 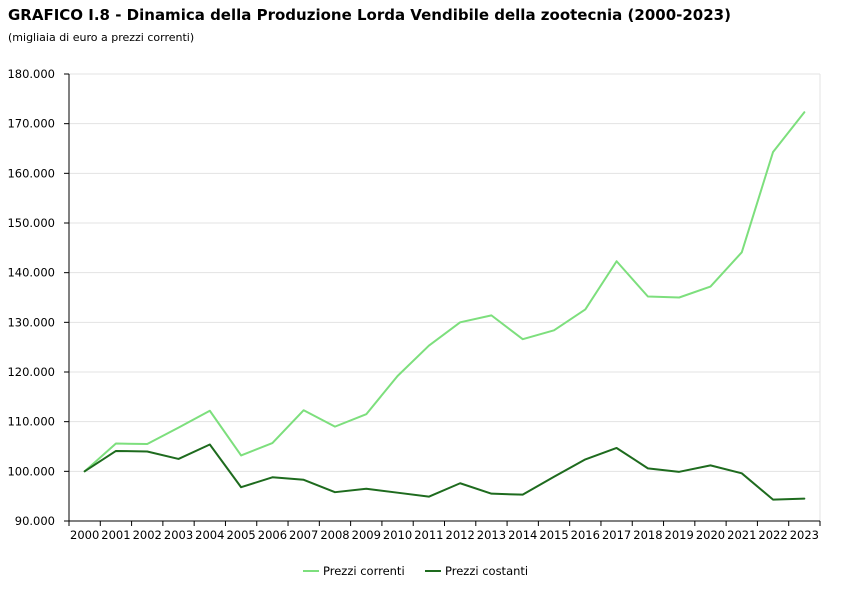 What do you see at coordinates (31, 422) in the screenshot?
I see `y-tick-label: 110.000` at bounding box center [31, 422].